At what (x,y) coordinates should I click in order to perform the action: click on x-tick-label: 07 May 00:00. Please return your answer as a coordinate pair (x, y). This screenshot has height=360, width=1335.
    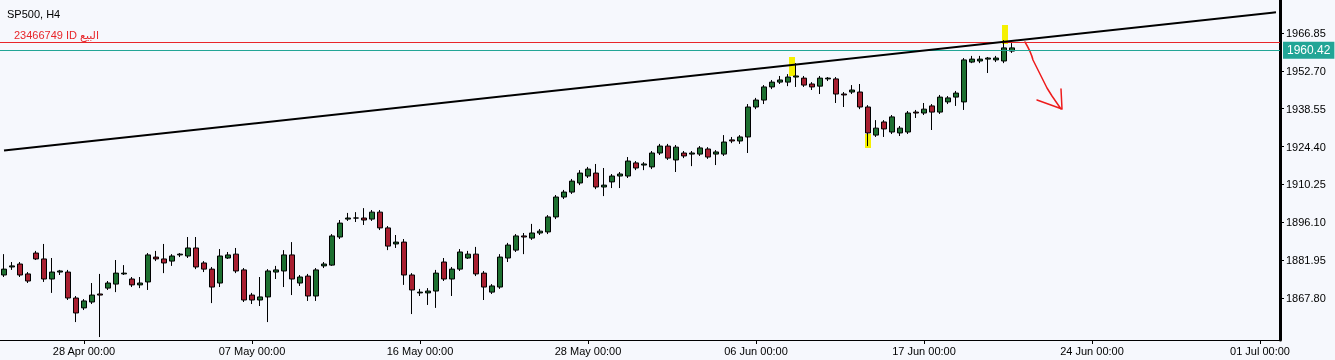
    Looking at the image, I should click on (252, 350).